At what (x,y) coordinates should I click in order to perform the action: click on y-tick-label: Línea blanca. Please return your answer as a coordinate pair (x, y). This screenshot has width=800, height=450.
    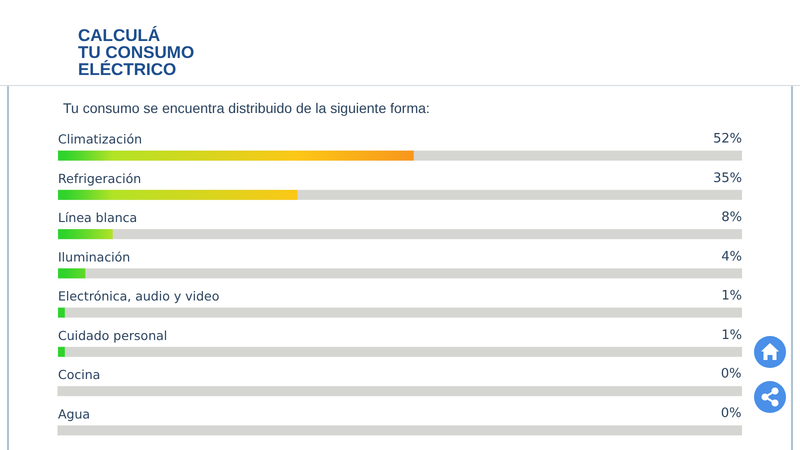
    Looking at the image, I should click on (98, 218).